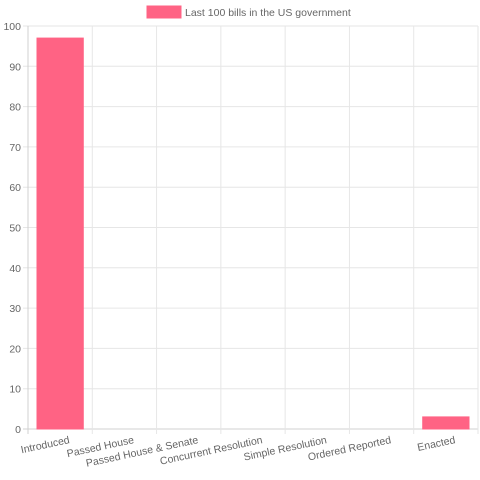 Image resolution: width=480 pixels, height=480 pixels. Describe the element at coordinates (268, 13) in the screenshot. I see `legend-label: Last 100 bills in the US government` at that location.